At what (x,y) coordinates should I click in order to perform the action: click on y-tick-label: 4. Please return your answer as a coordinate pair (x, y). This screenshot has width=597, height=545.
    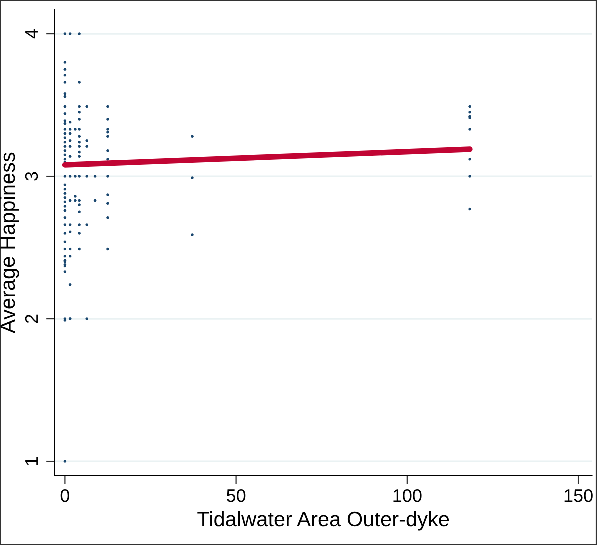
    Looking at the image, I should click on (32, 34).